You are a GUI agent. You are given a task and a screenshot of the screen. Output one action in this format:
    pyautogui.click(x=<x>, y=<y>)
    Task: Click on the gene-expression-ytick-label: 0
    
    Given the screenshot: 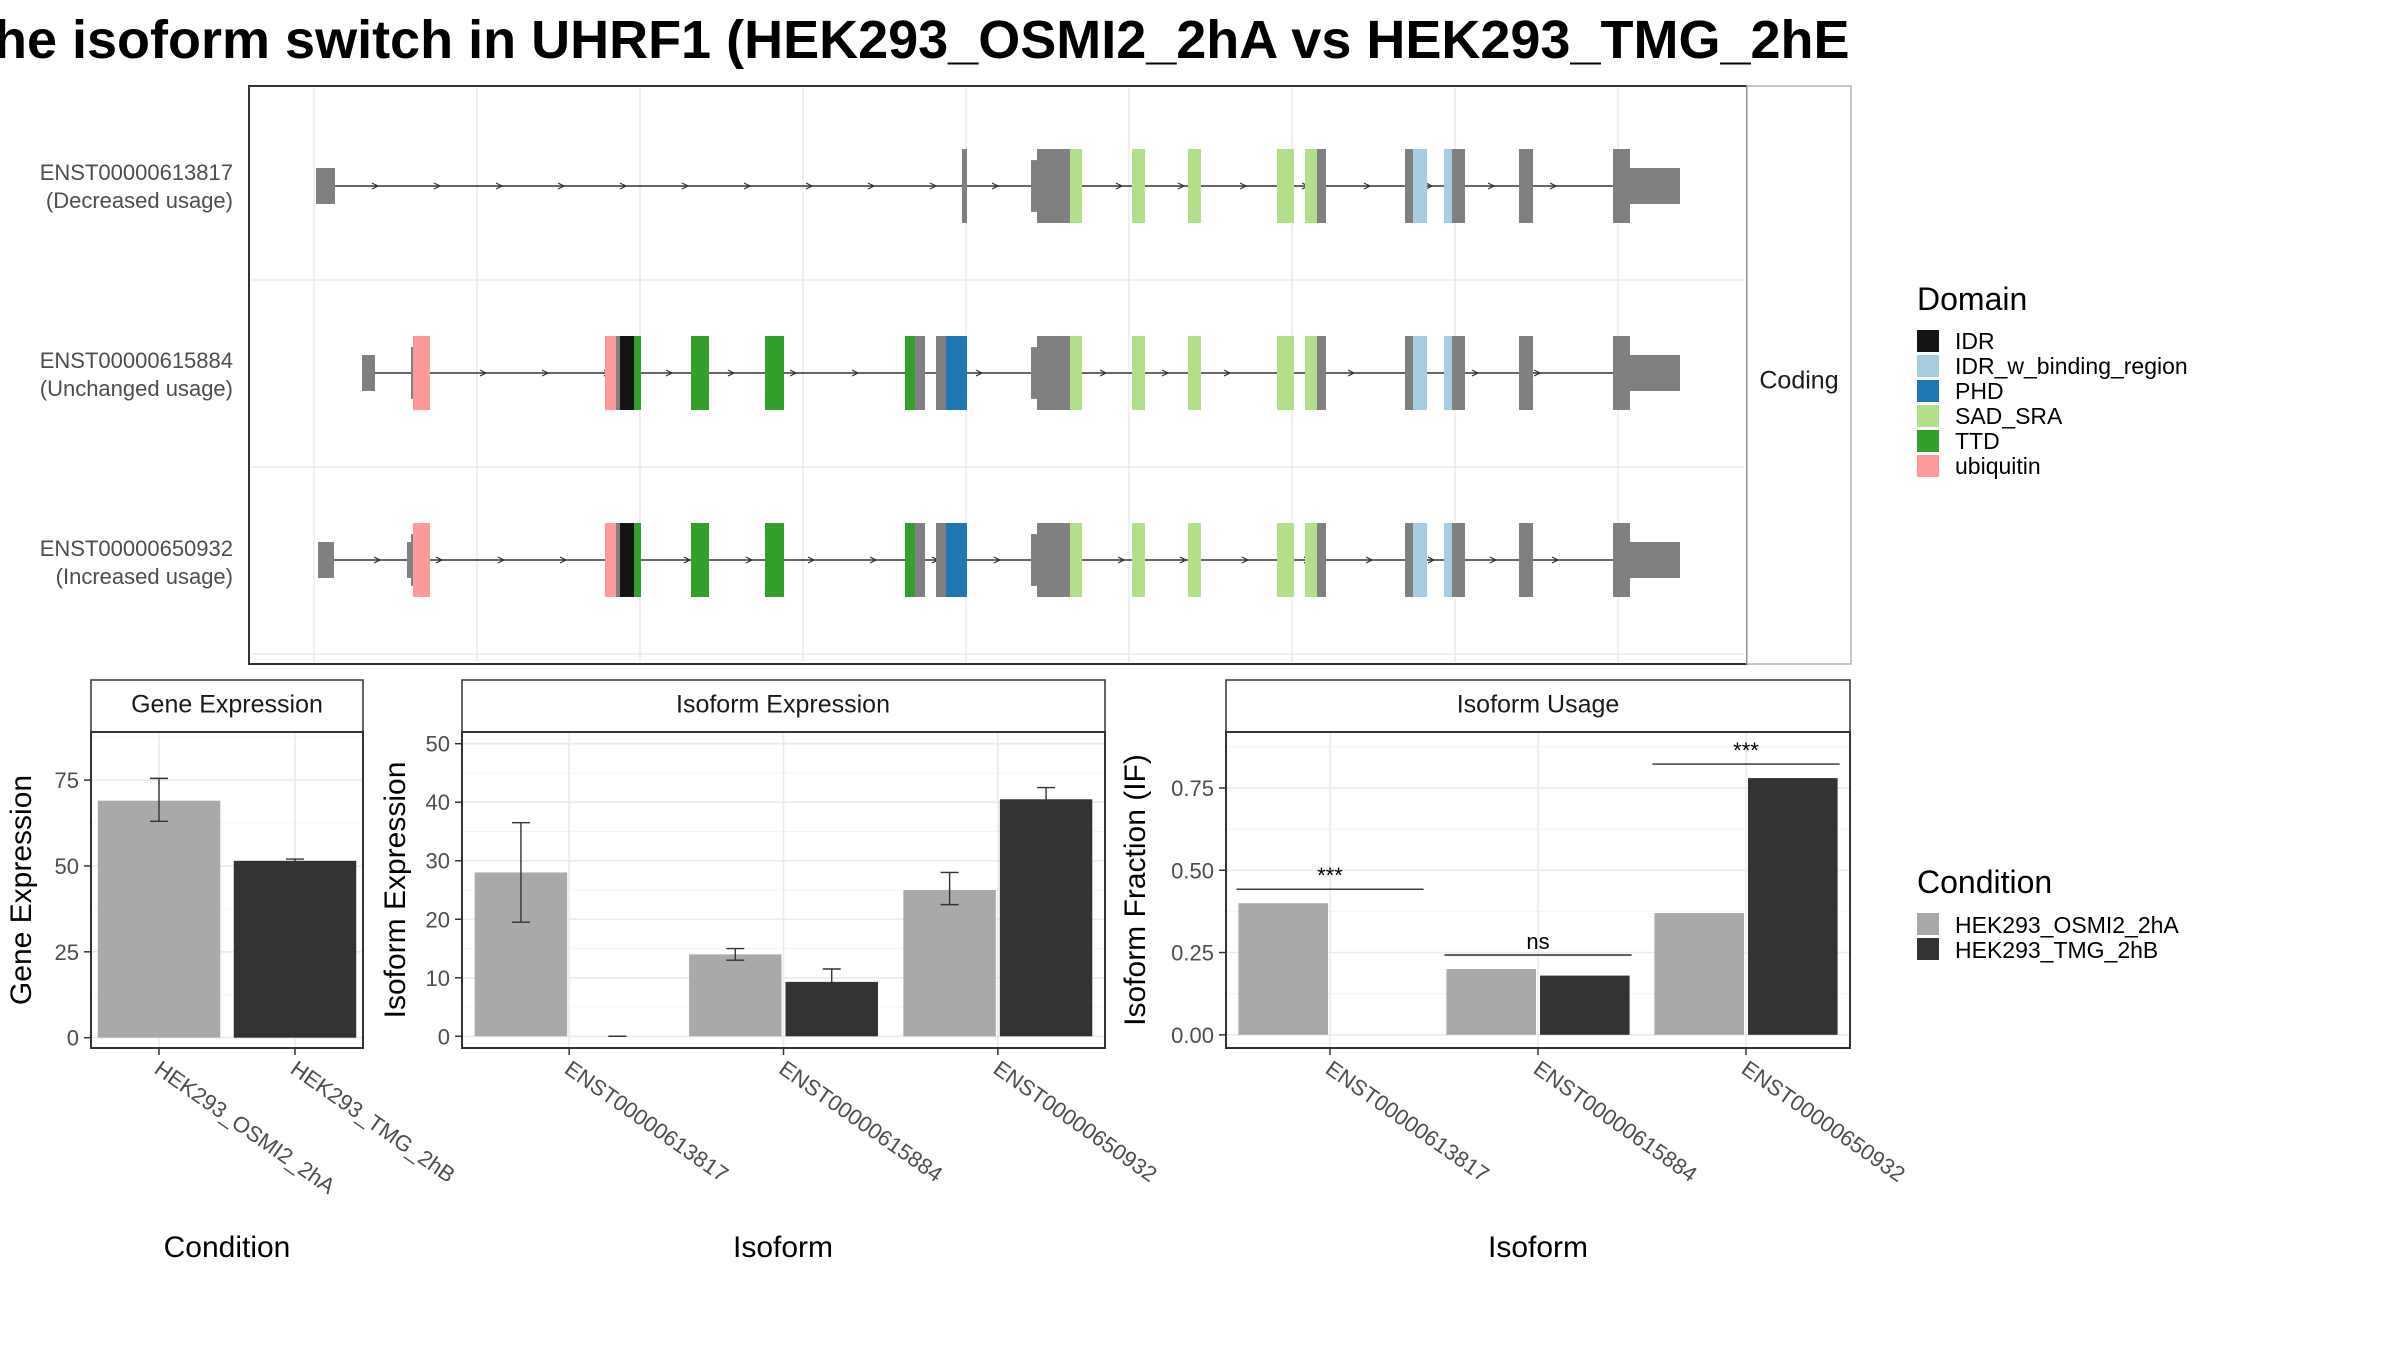 What is the action you would take?
    pyautogui.click(x=73, y=1038)
    